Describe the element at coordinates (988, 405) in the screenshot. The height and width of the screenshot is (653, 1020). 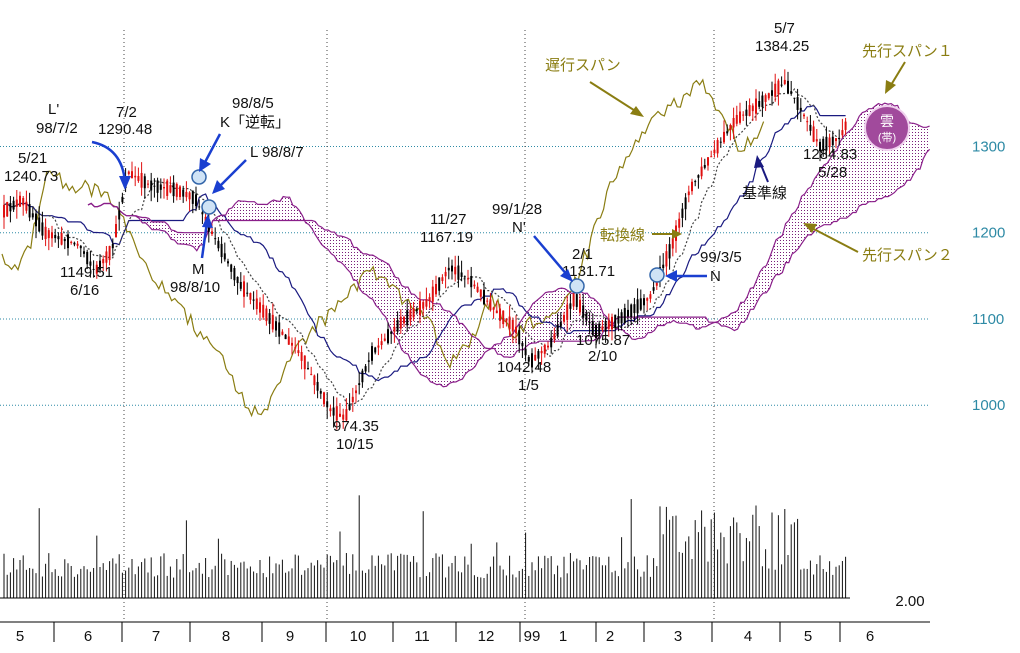
I see `price-tick-label: 1000` at that location.